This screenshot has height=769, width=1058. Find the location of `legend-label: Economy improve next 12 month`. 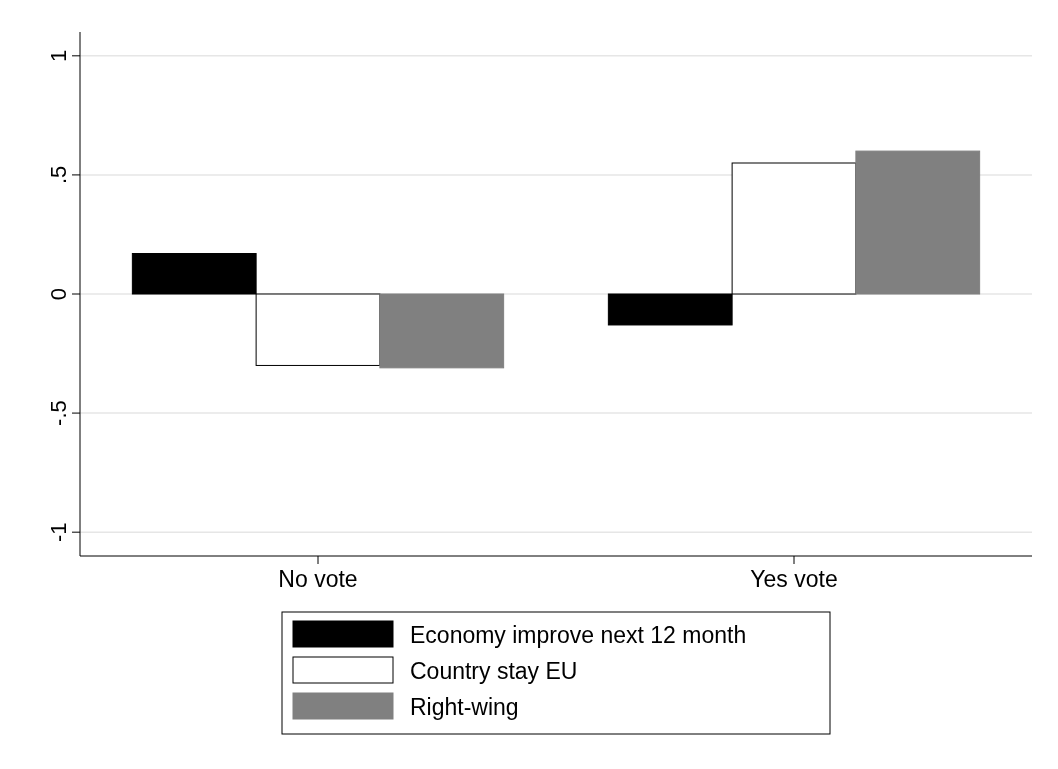

legend-label: Economy improve next 12 month is located at coordinates (578, 635).